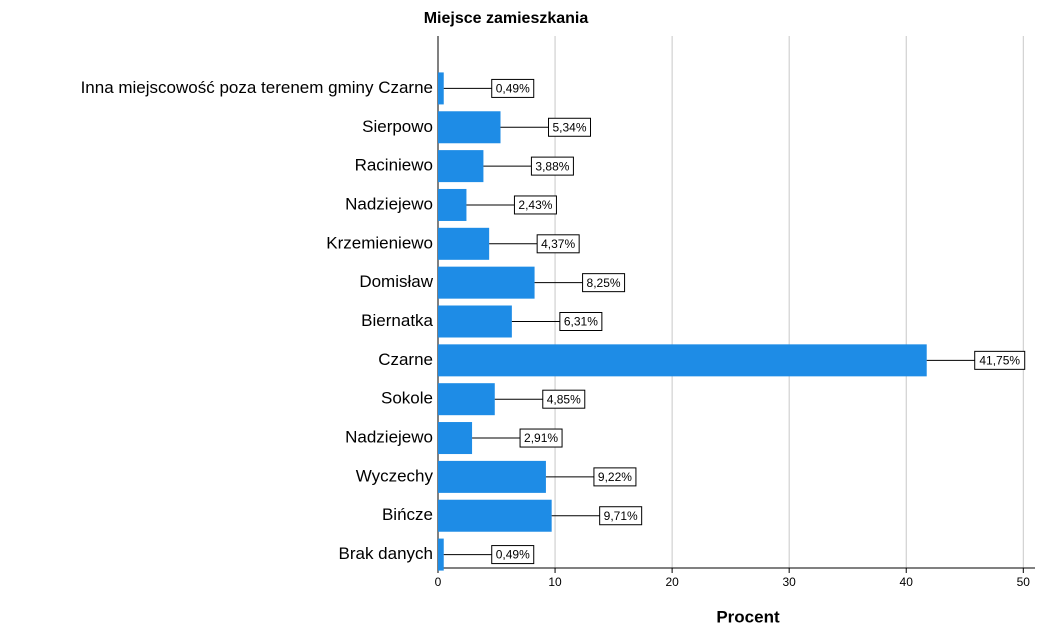 The height and width of the screenshot is (634, 1047). What do you see at coordinates (394, 165) in the screenshot?
I see `y-tick-label: Raciniewo` at bounding box center [394, 165].